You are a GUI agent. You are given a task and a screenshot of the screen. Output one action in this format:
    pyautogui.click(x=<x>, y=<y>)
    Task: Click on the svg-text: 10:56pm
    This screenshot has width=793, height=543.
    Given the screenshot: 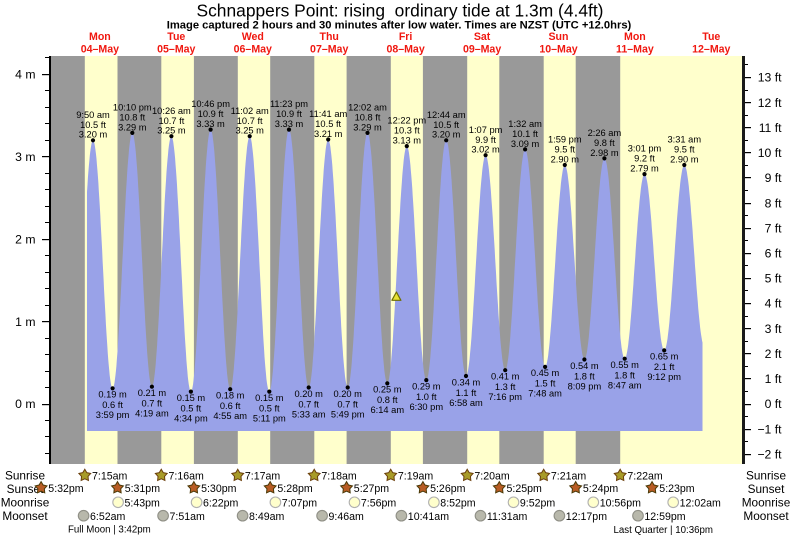 What is the action you would take?
    pyautogui.click(x=620, y=503)
    